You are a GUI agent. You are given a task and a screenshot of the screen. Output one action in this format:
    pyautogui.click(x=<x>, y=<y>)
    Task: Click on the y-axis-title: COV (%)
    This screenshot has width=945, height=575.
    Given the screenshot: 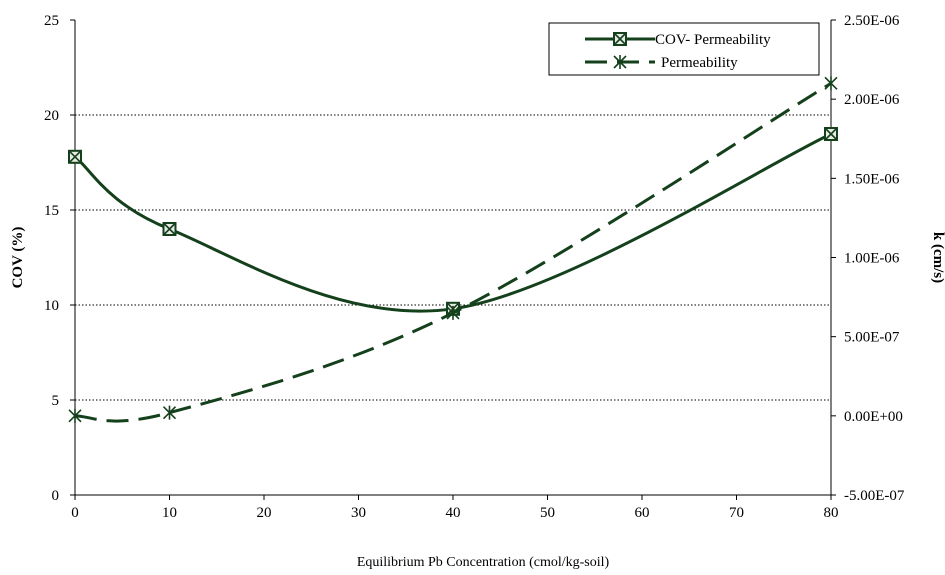 What is the action you would take?
    pyautogui.click(x=18, y=258)
    